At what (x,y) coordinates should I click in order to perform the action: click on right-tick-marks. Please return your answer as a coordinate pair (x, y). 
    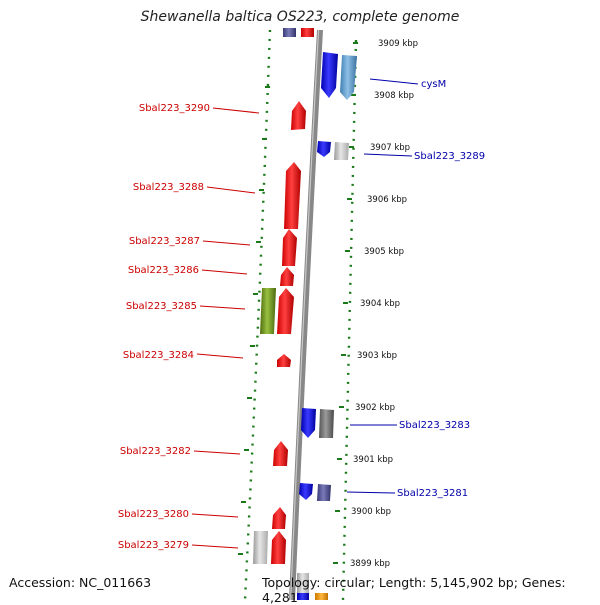
    Looking at the image, I should click on (345, 303).